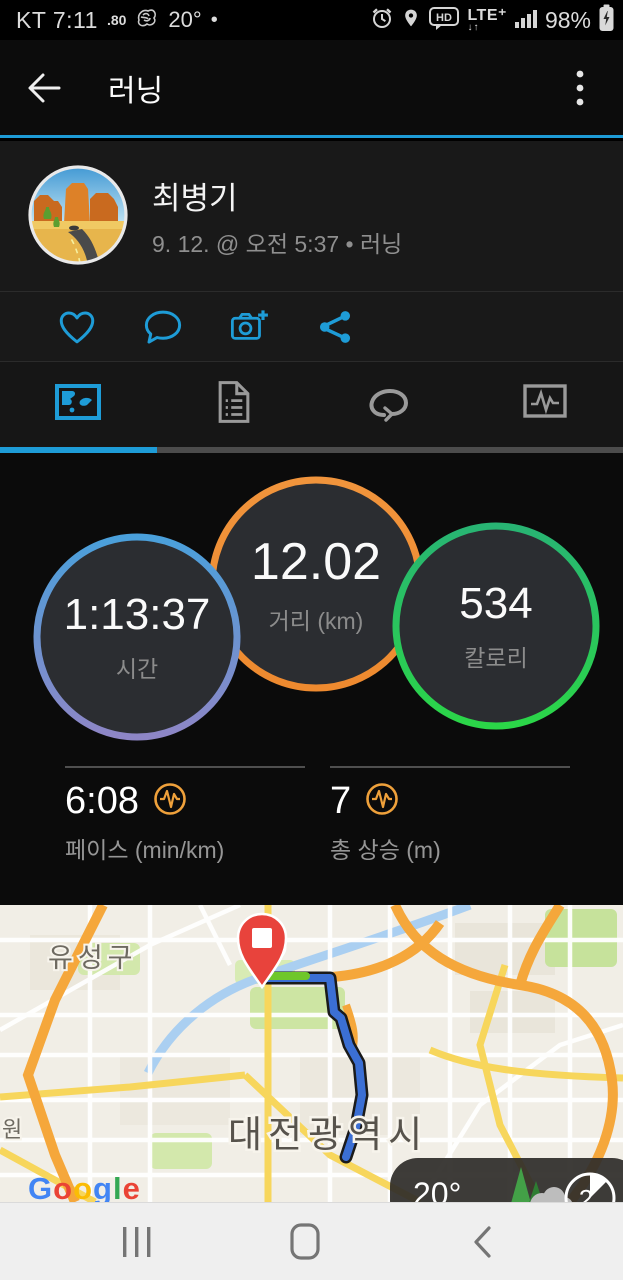 The width and height of the screenshot is (623, 1280). I want to click on finish-pin, so click(262, 951).